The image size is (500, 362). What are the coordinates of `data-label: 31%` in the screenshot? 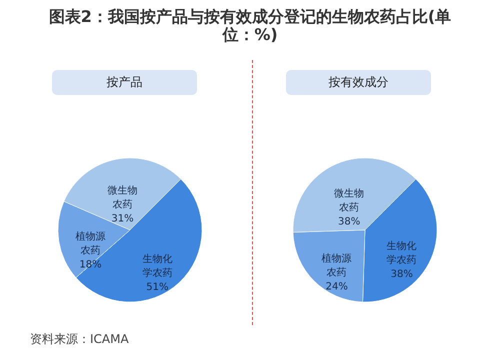 It's located at (122, 219).